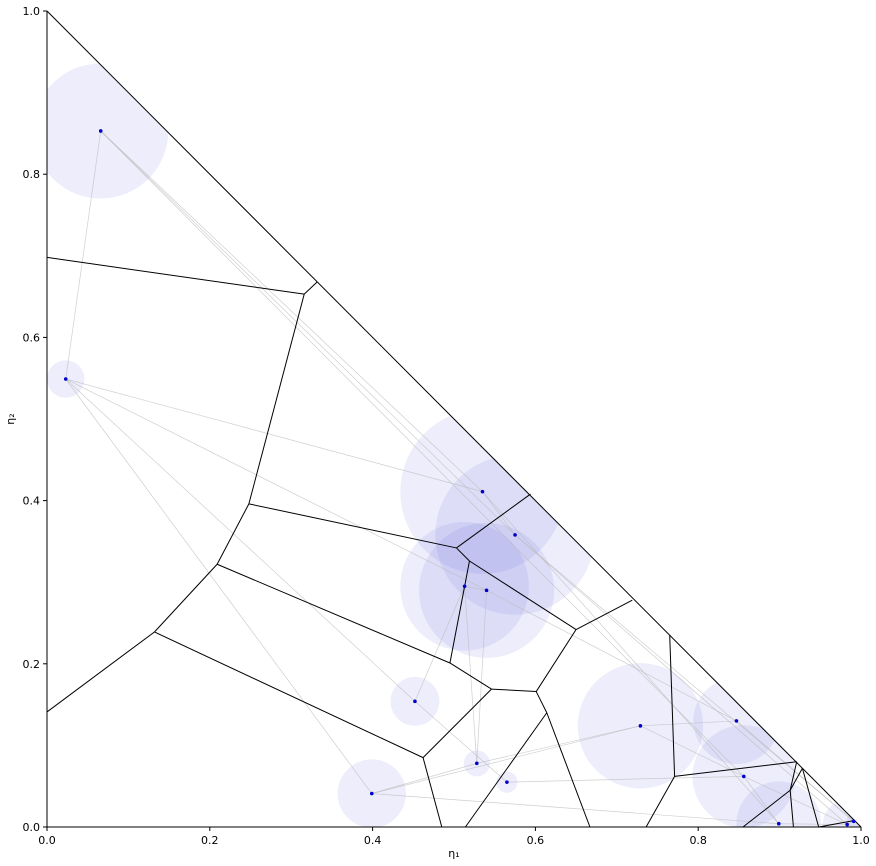  I want to click on y-axis-label: η₂, so click(10, 418).